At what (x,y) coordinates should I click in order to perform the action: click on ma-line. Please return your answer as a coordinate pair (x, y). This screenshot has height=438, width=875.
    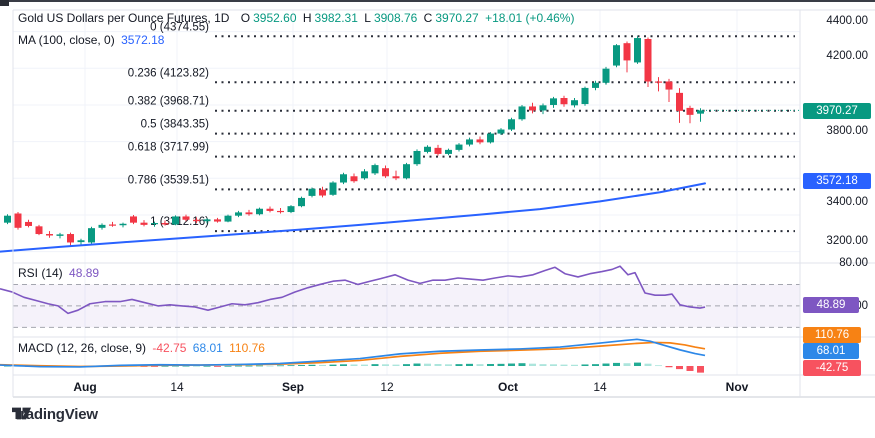
    Looking at the image, I should click on (353, 217).